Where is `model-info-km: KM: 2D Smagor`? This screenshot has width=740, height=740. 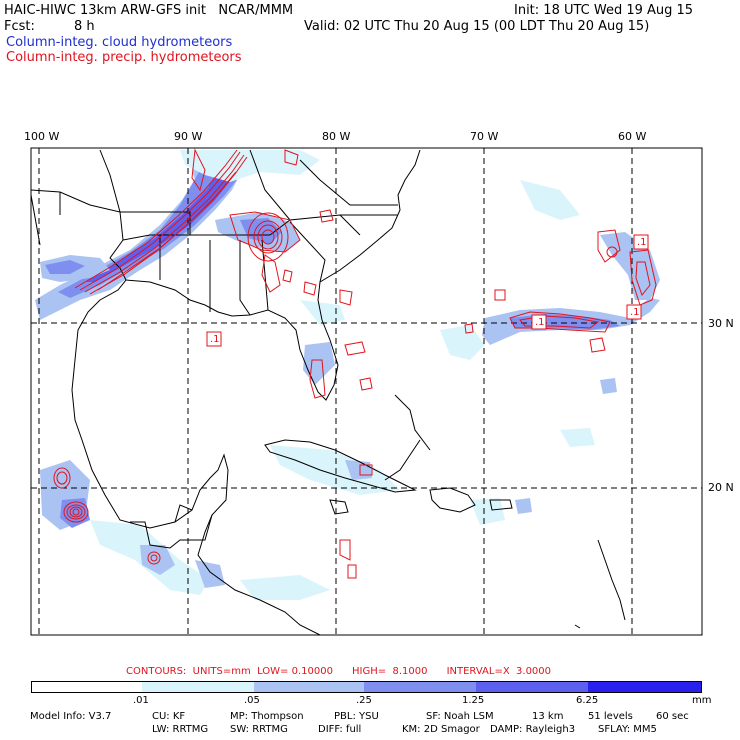 model-info-km: KM: 2D Smagor is located at coordinates (441, 729).